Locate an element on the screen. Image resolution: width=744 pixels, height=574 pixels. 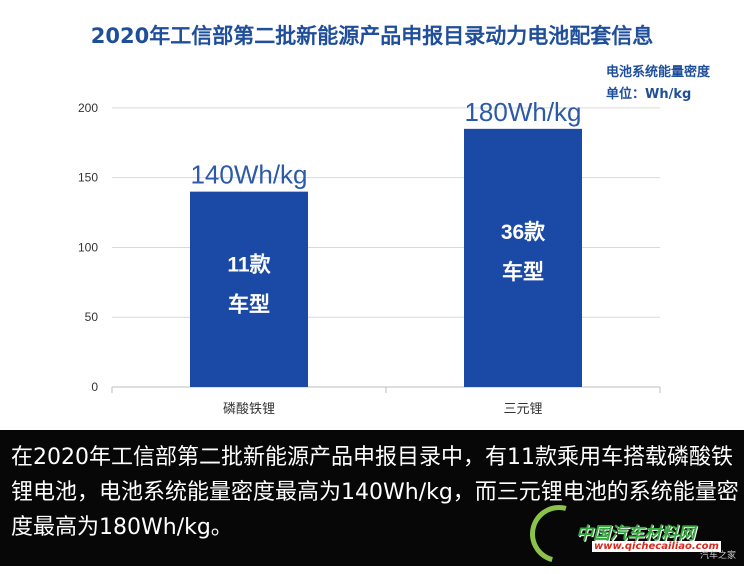
bar-inner-label: 36款 is located at coordinates (523, 232).